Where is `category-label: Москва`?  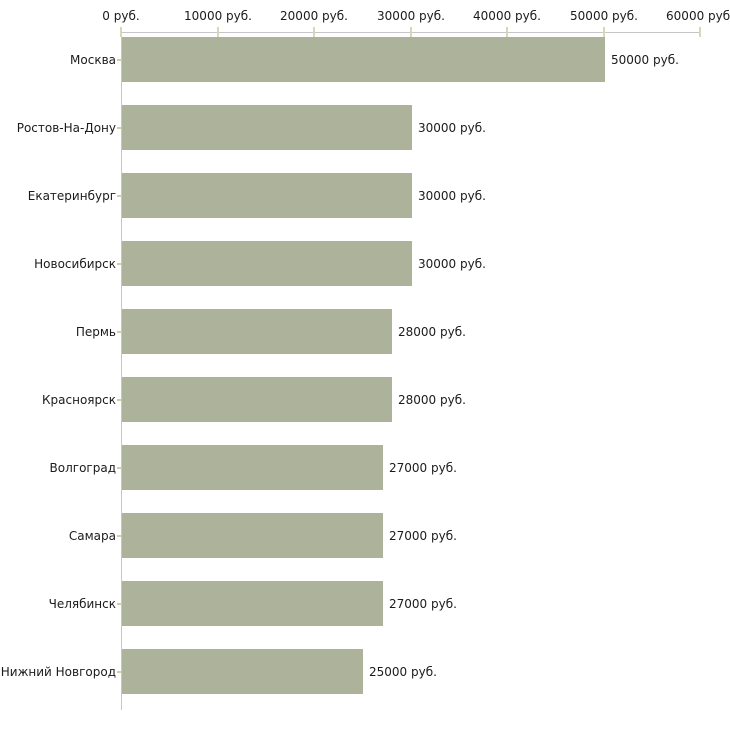 category-label: Москва is located at coordinates (93, 60).